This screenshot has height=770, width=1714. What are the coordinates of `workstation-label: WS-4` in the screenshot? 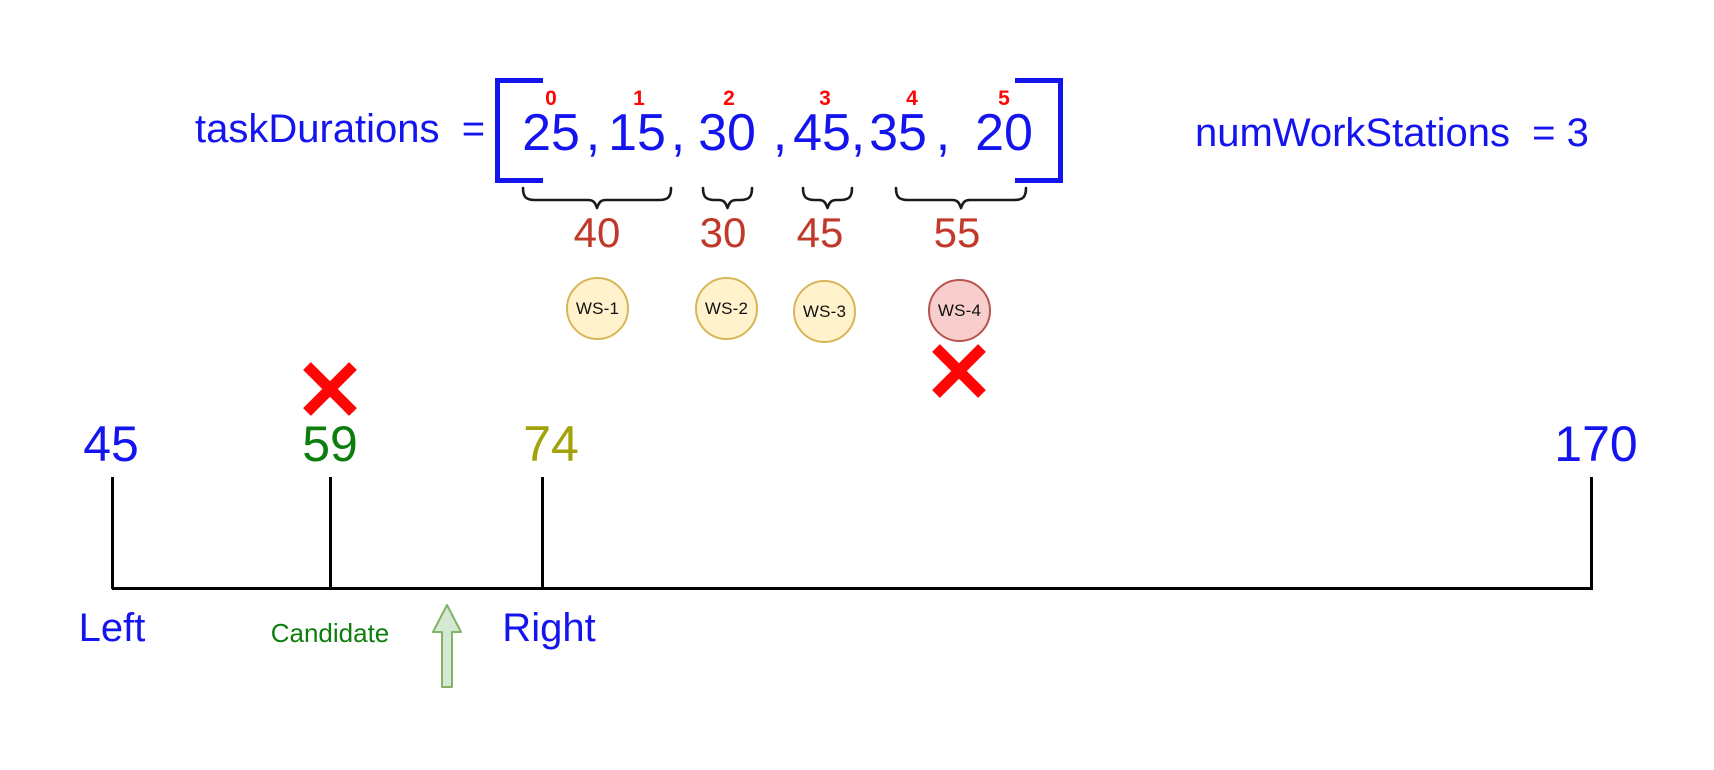 It's located at (959, 310).